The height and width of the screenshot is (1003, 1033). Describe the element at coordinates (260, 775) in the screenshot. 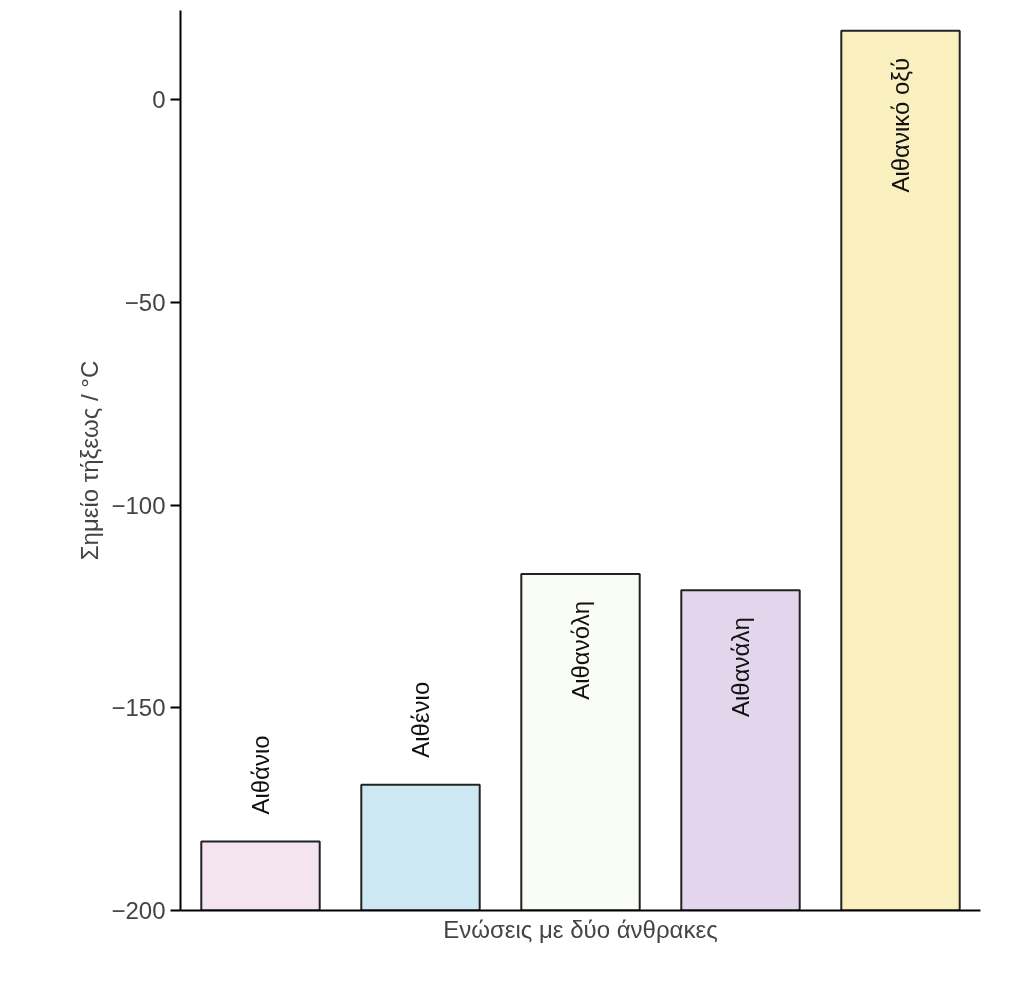

I see `x-tick-label: Αιθάνιο` at that location.